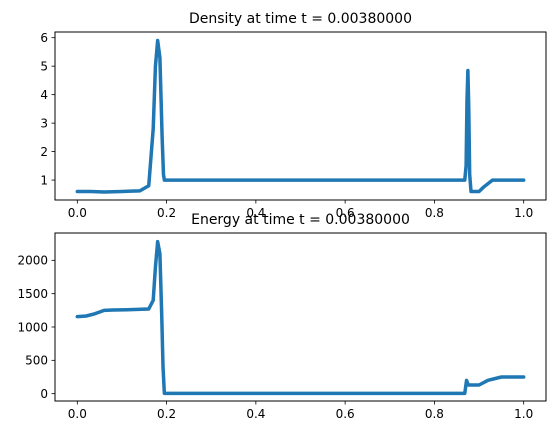 The height and width of the screenshot is (435, 560). Describe the element at coordinates (44, 123) in the screenshot. I see `density-y-tick-label: 3` at that location.